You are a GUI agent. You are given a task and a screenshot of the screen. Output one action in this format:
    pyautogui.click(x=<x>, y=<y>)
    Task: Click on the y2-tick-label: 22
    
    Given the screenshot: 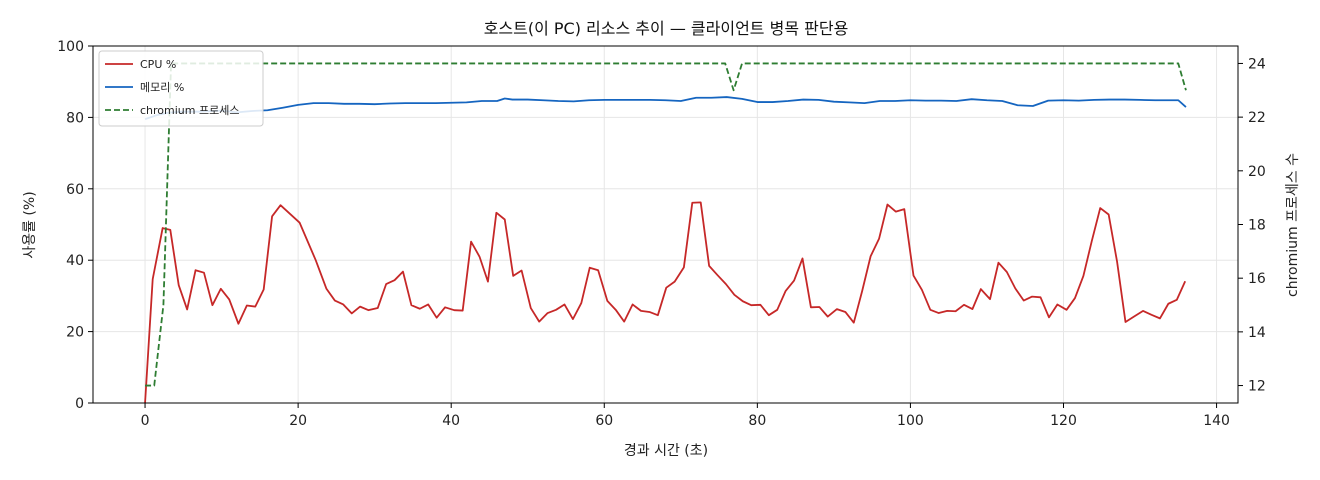 What is the action you would take?
    pyautogui.click(x=1257, y=118)
    